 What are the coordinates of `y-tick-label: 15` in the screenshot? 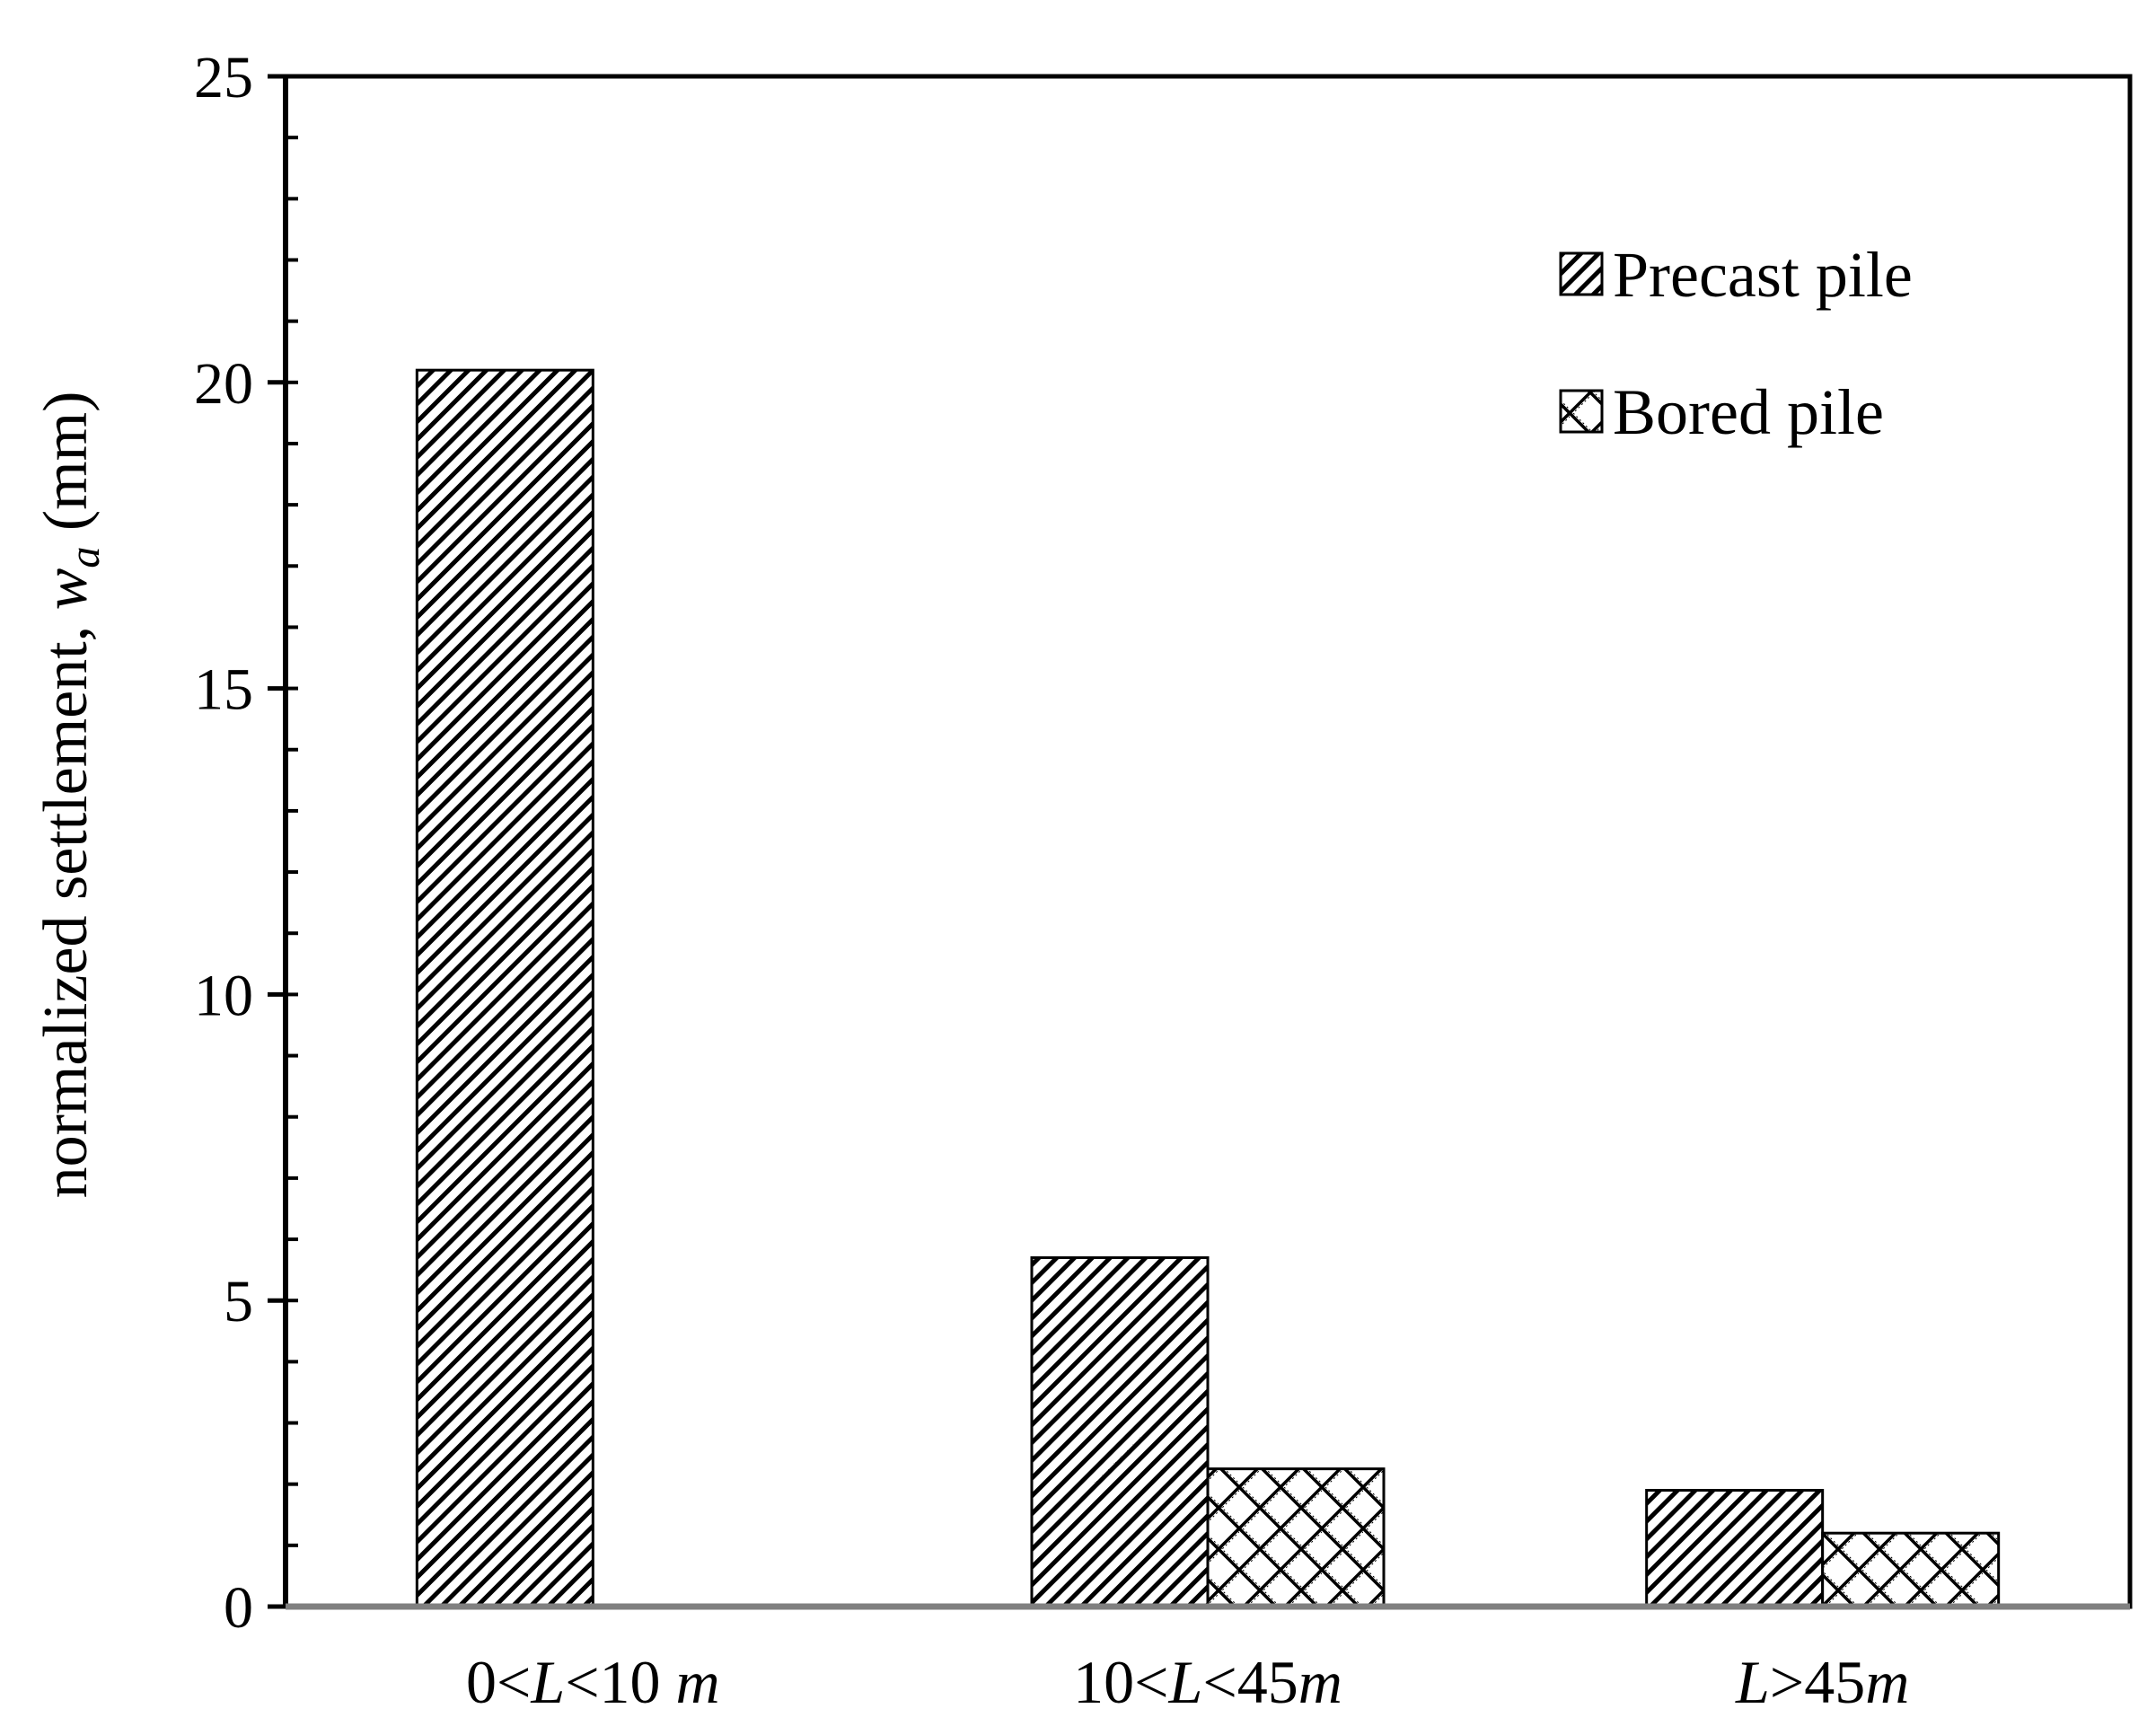 It's located at (223, 690).